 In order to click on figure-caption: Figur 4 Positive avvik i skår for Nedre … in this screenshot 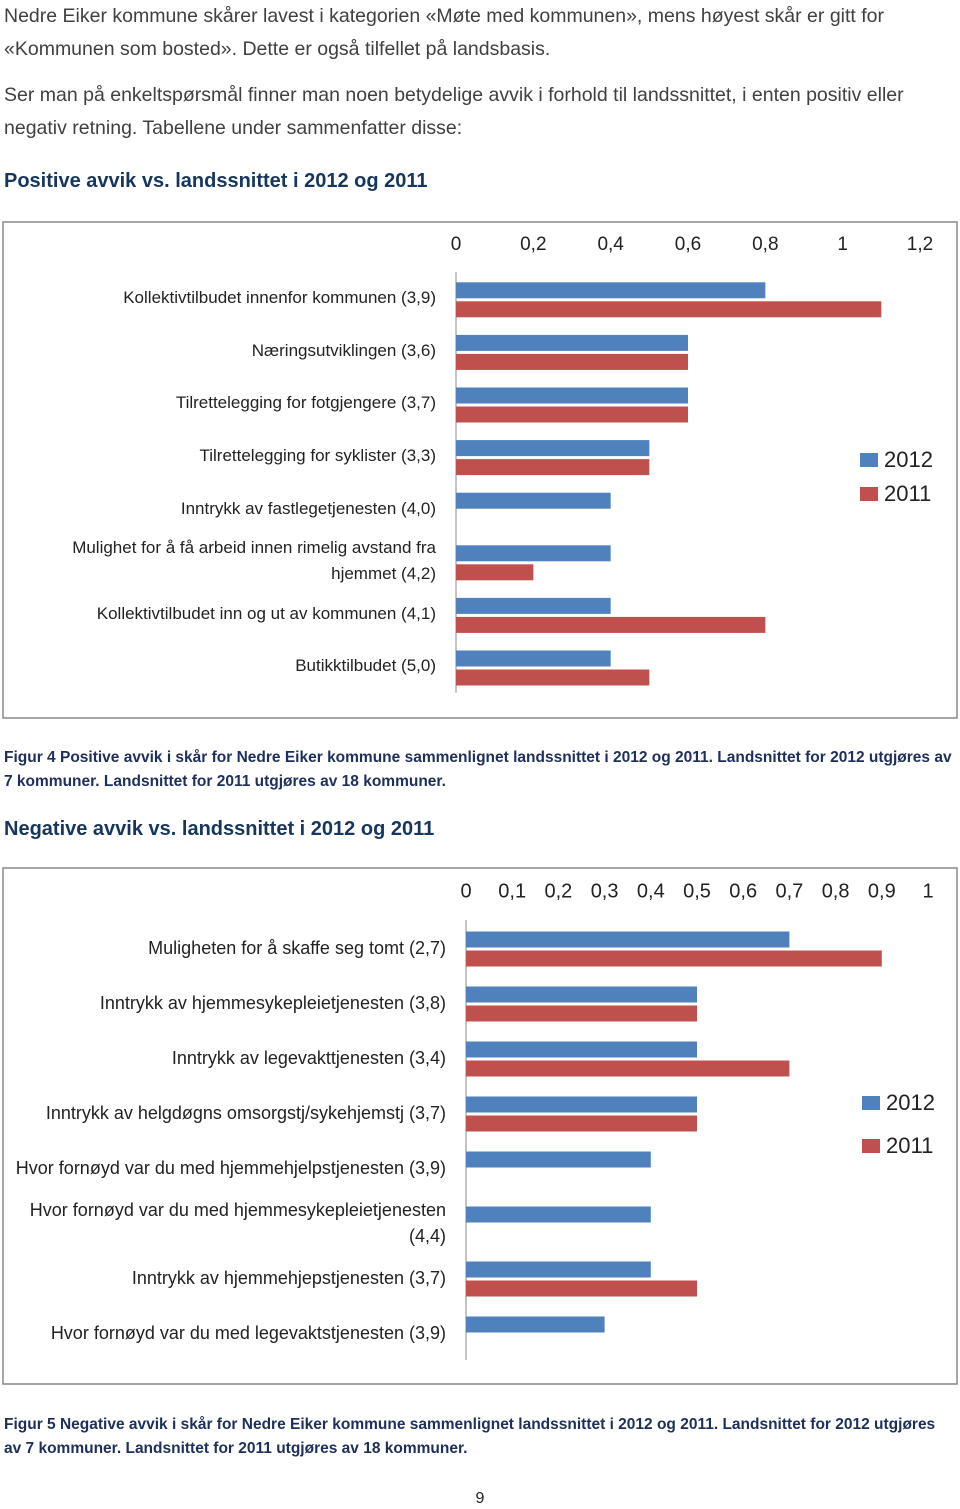, I will do `click(478, 769)`.